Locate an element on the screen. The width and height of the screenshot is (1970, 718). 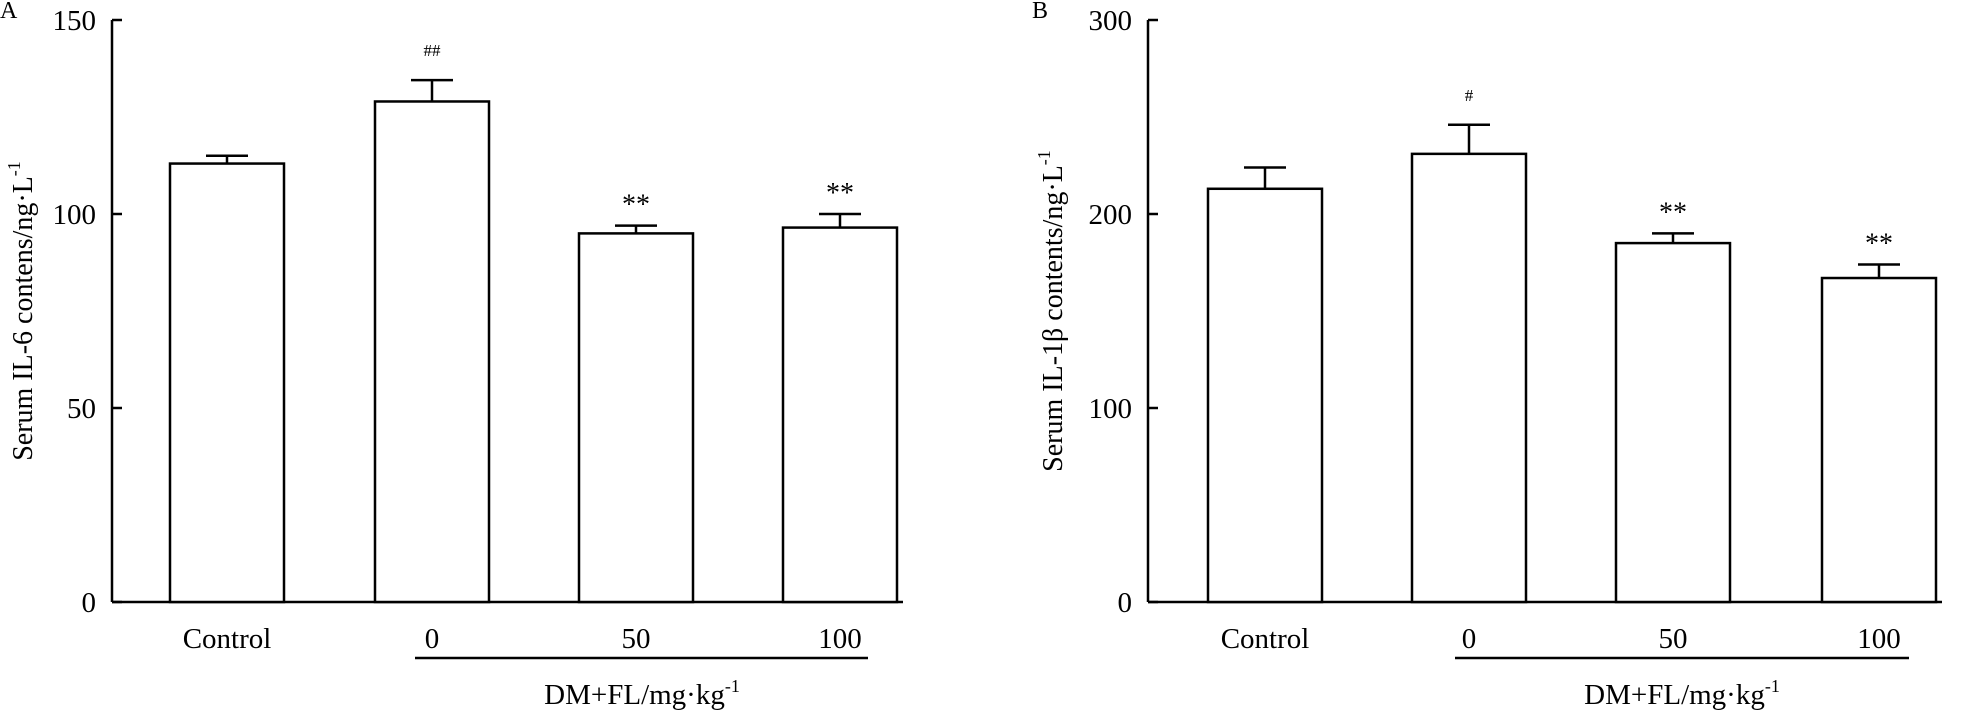
significance-marker: ## is located at coordinates (433, 50).